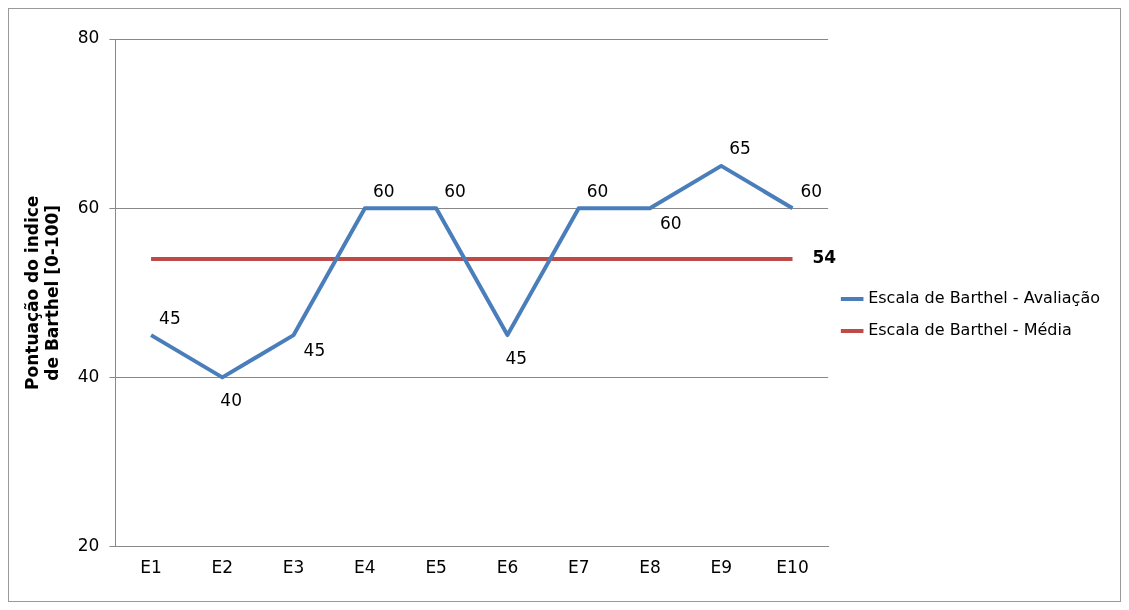 The height and width of the screenshot is (610, 1129). I want to click on x-tick-label: E7, so click(578, 567).